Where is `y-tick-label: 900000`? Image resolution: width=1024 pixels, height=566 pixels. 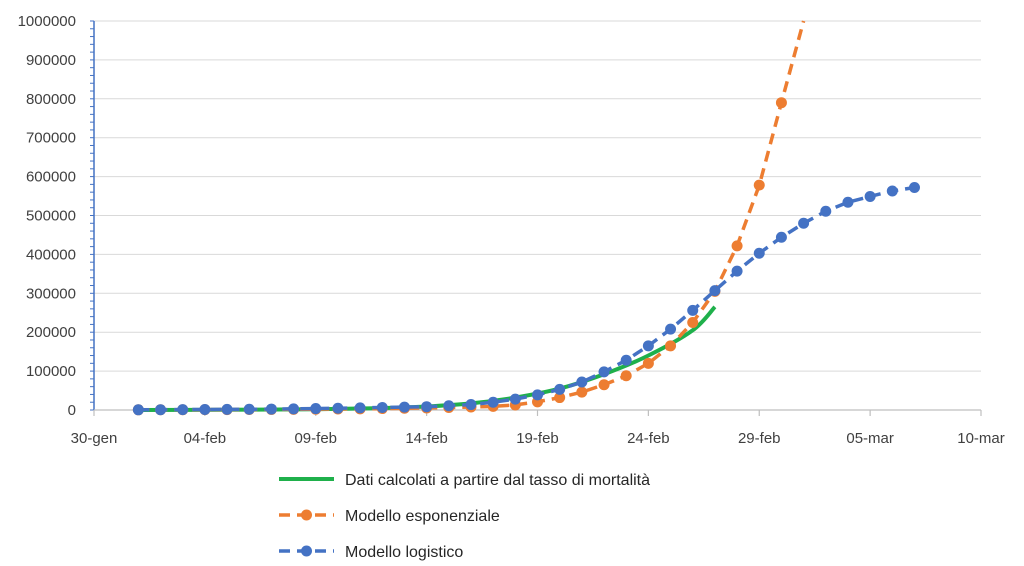
y-tick-label: 900000 is located at coordinates (51, 60).